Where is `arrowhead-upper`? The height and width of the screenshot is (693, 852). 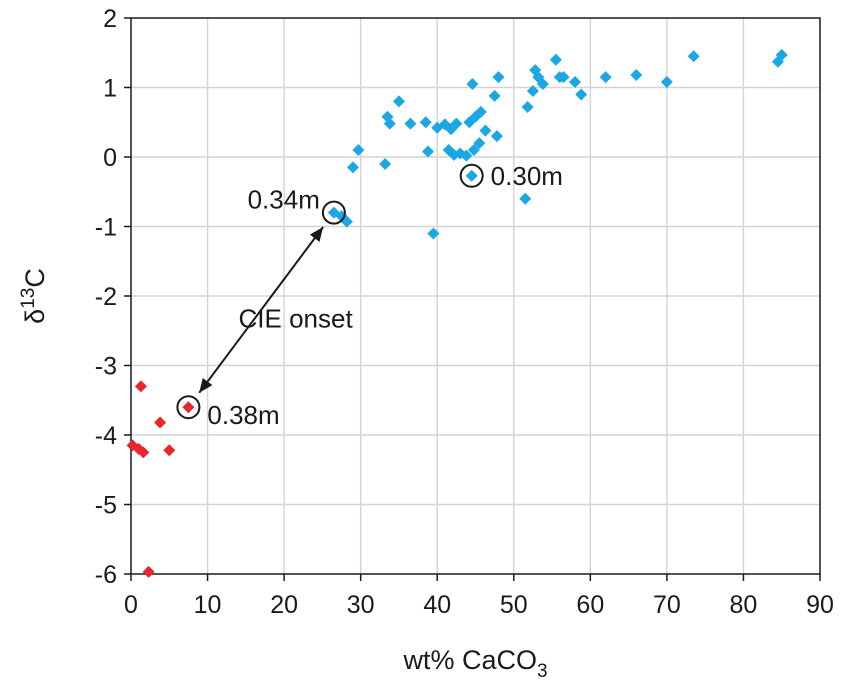
arrowhead-upper is located at coordinates (316, 234).